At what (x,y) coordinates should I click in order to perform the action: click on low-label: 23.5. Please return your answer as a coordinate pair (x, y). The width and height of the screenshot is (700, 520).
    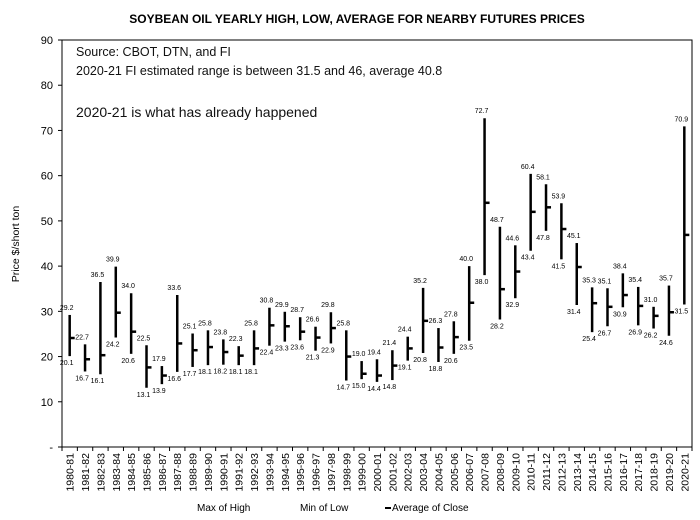
    Looking at the image, I should click on (466, 348).